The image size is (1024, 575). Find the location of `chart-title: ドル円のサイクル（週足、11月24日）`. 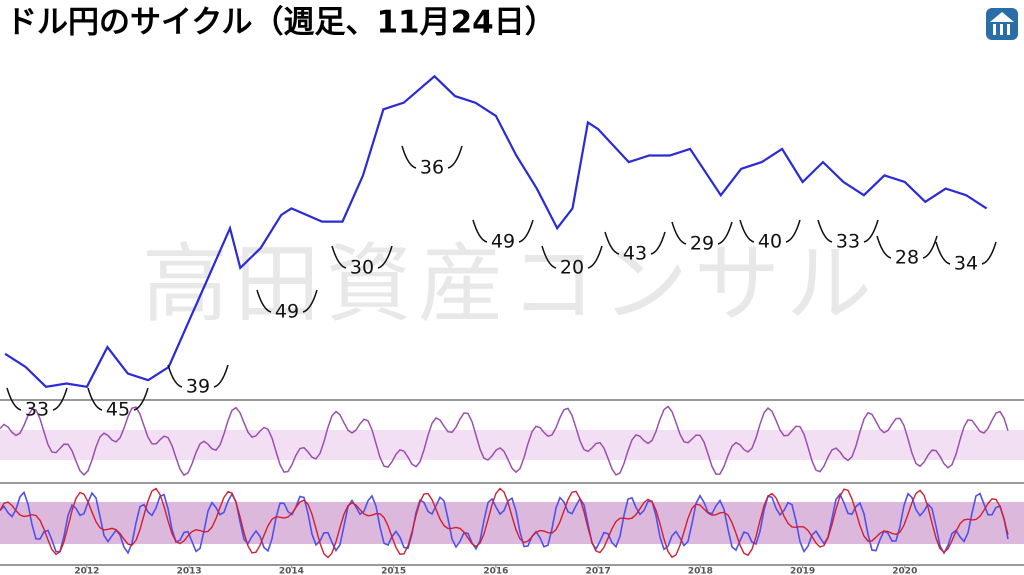

chart-title: ドル円のサイクル（週足、11月24日） is located at coordinates (281, 23).